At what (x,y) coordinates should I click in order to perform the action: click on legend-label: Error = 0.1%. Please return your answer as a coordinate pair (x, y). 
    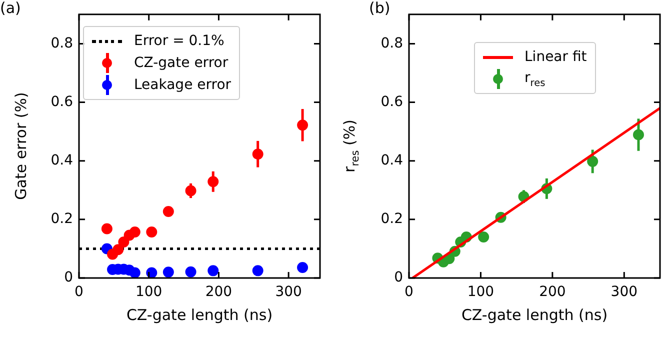
    Looking at the image, I should click on (179, 41).